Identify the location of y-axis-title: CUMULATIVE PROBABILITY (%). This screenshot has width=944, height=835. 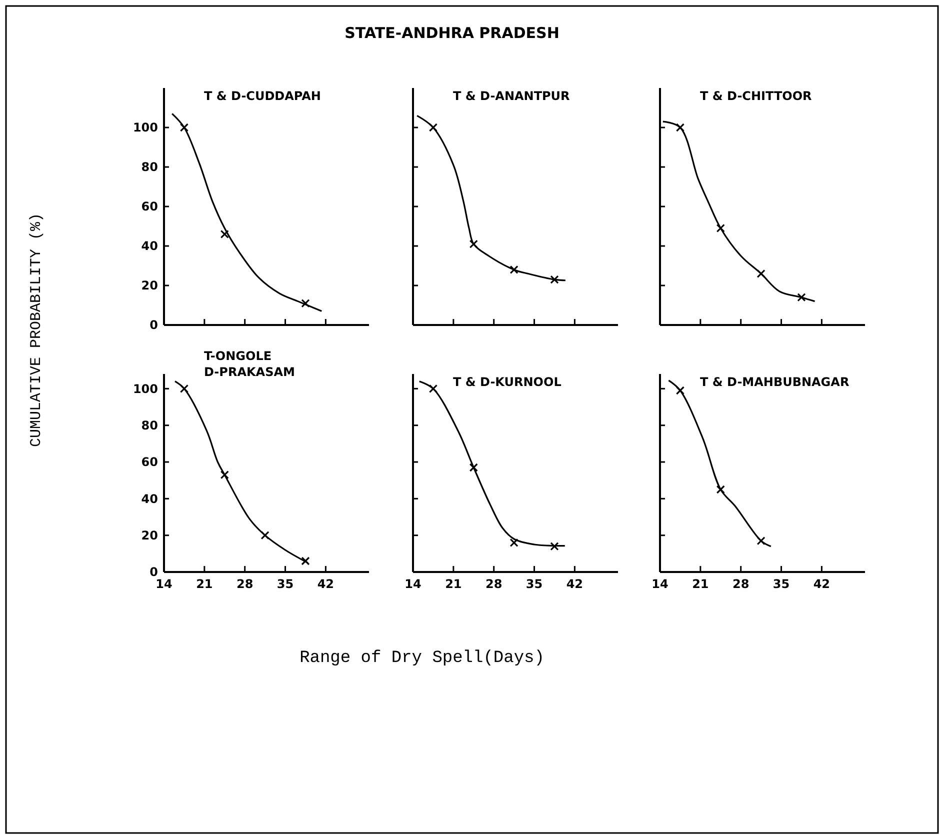
(36, 330).